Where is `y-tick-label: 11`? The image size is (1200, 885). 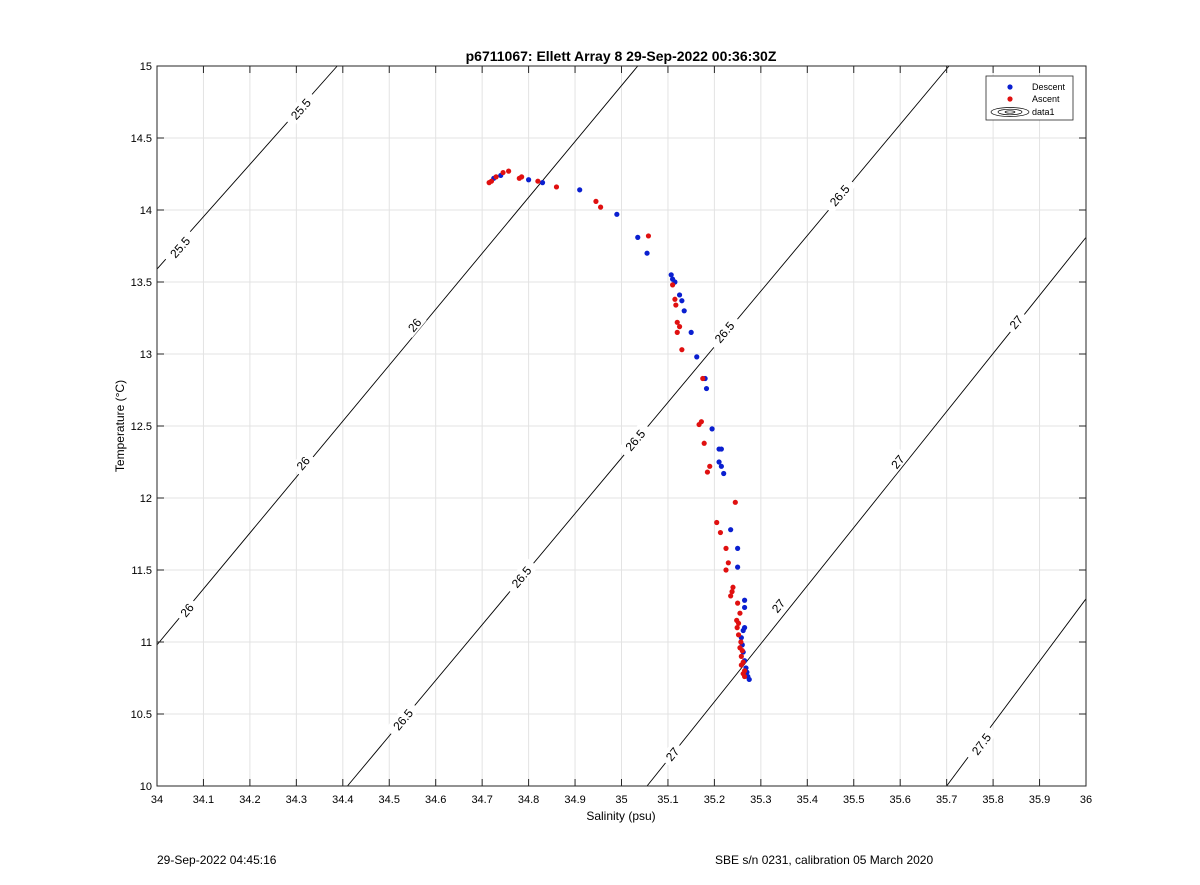
y-tick-label: 11 is located at coordinates (146, 643).